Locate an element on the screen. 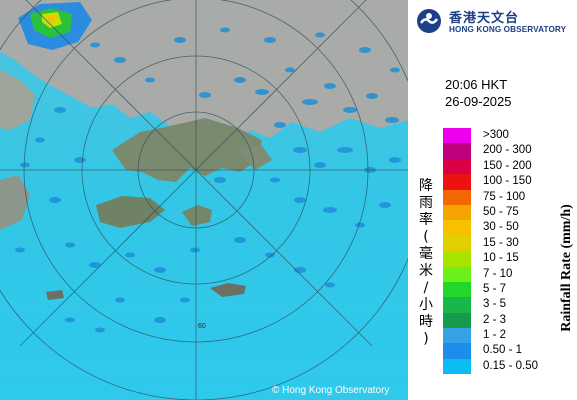 Image resolution: width=577 pixels, height=400 pixels. legend-item: 15 - 30 is located at coordinates (510, 243).